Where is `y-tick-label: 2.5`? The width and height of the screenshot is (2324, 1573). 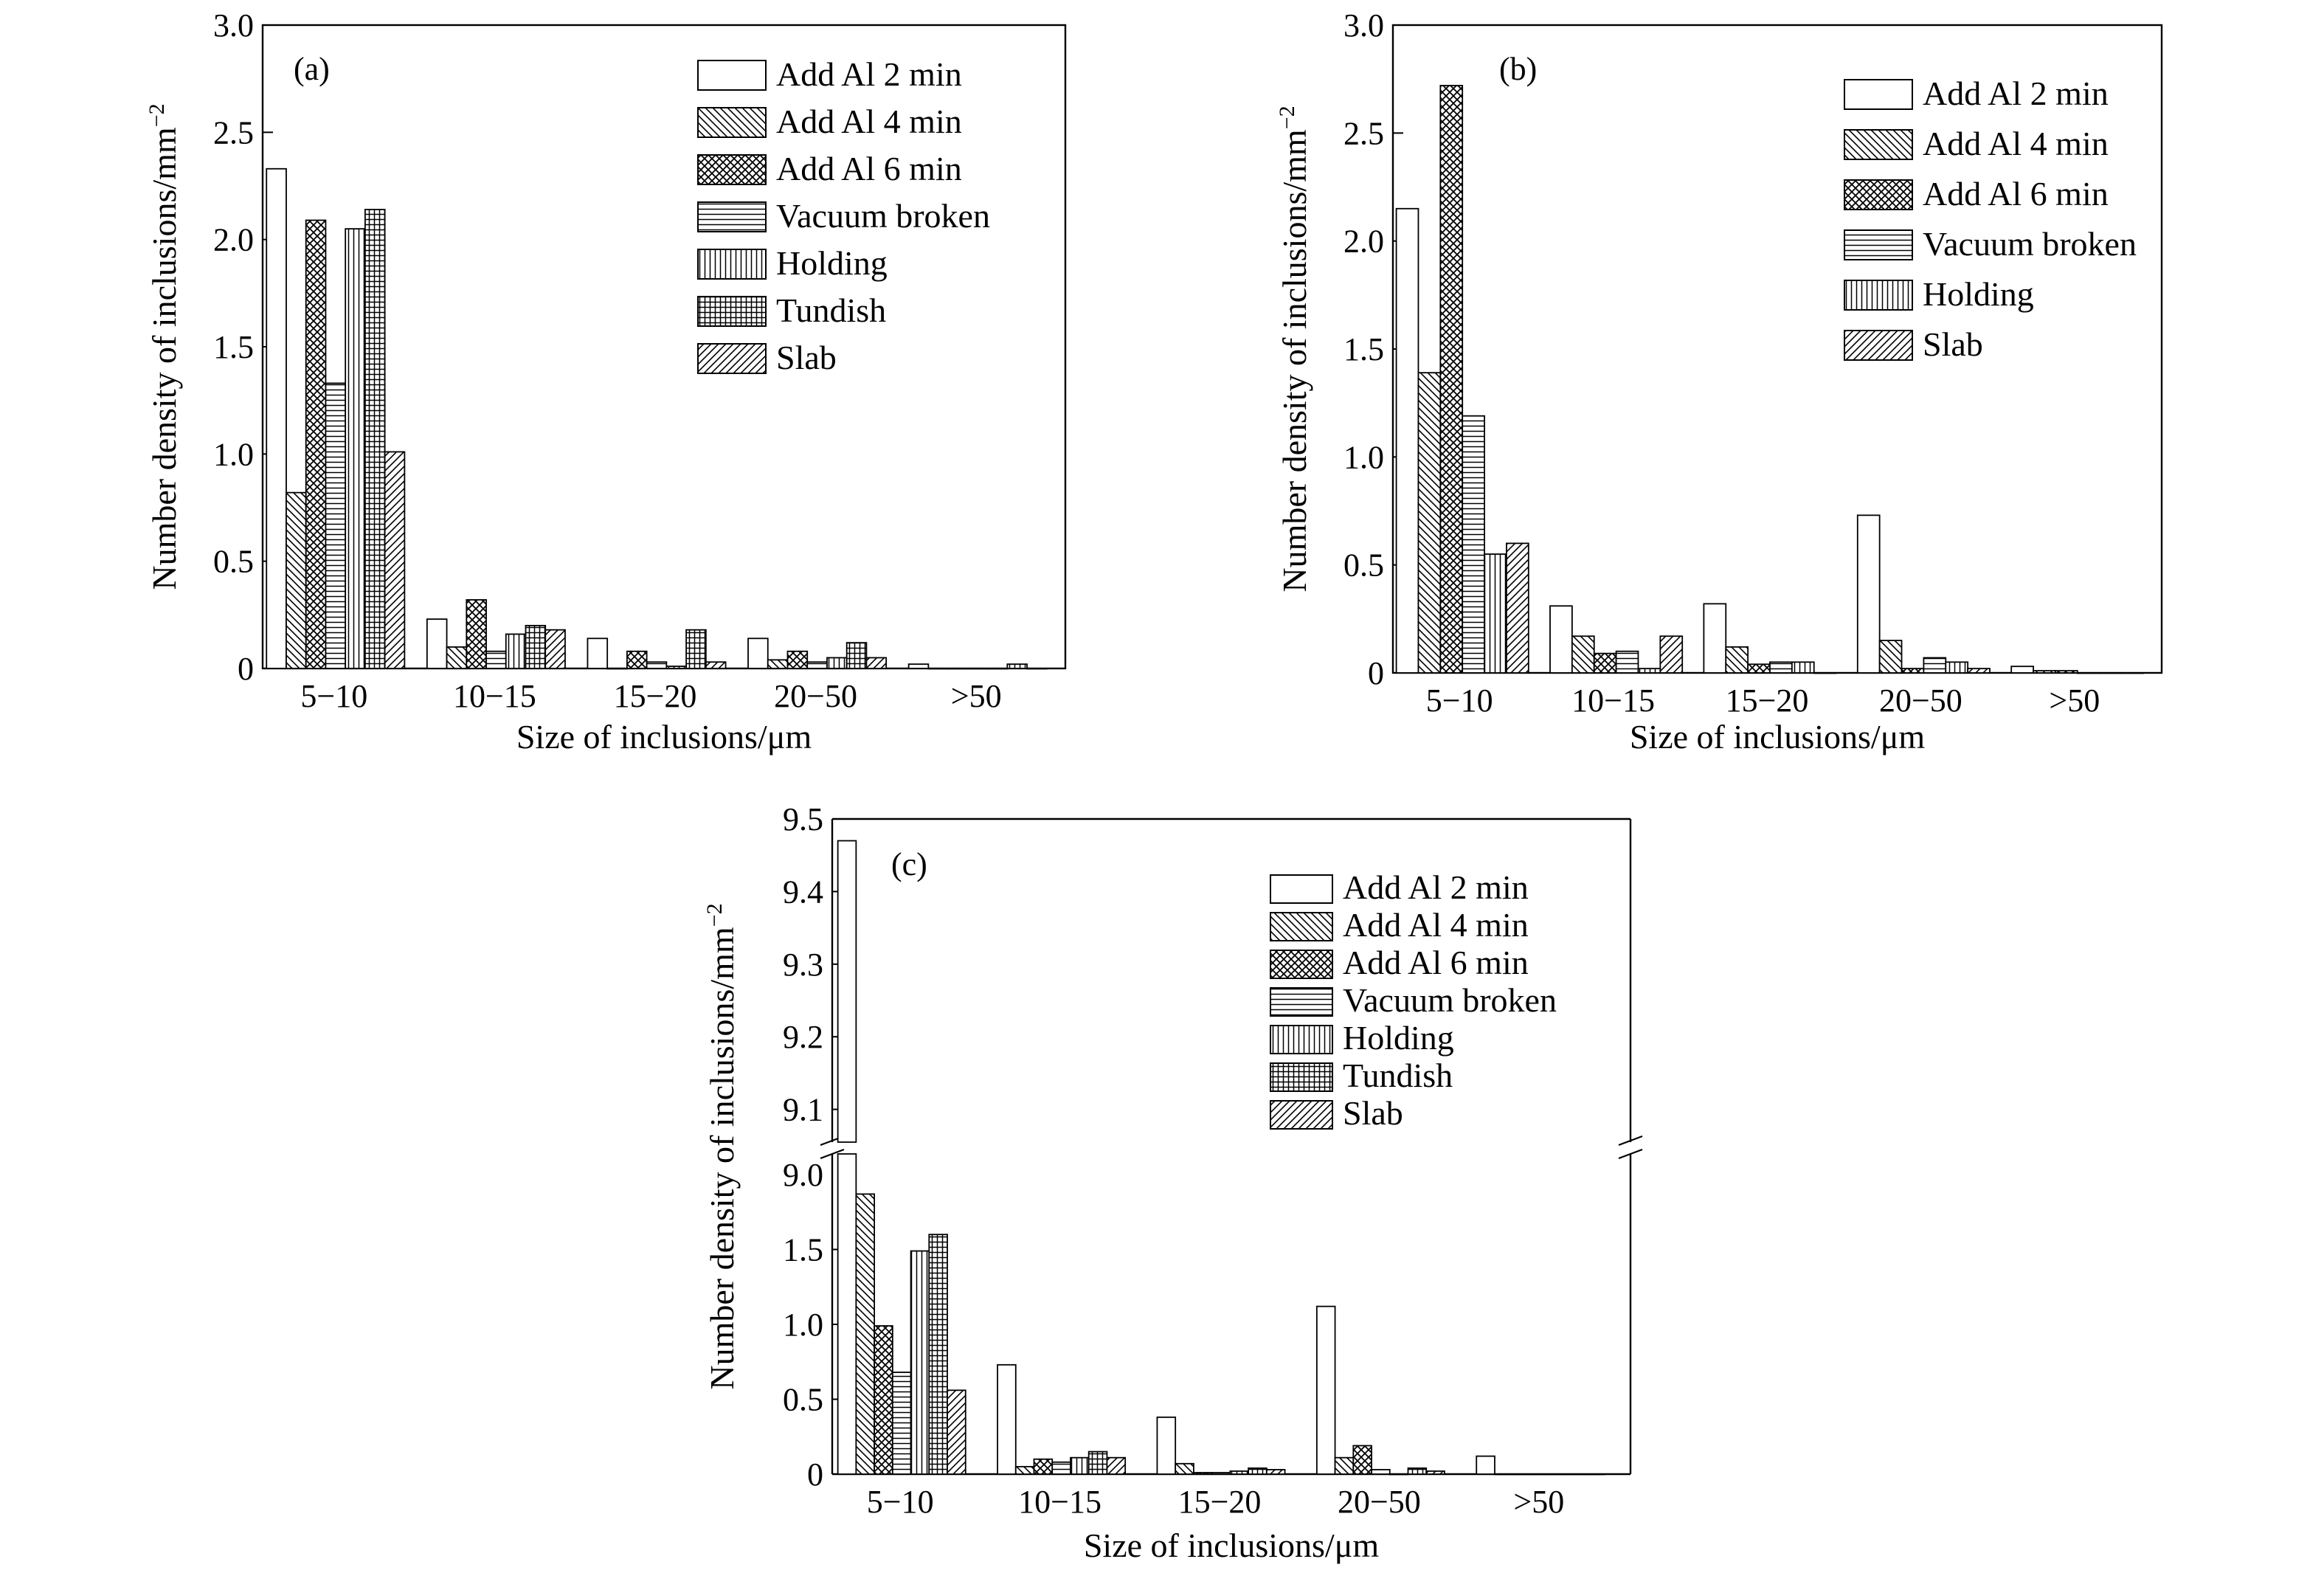 y-tick-label: 2.5 is located at coordinates (1363, 133).